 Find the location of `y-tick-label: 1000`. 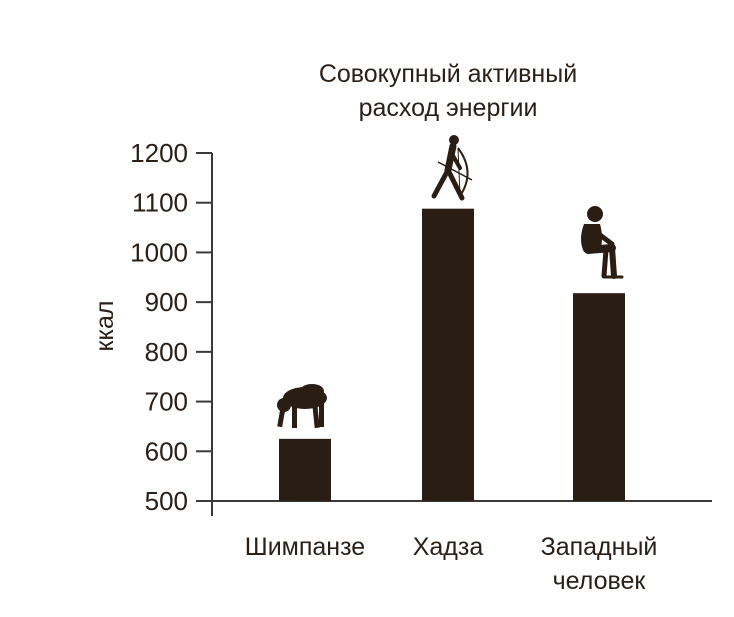

y-tick-label: 1000 is located at coordinates (159, 252).